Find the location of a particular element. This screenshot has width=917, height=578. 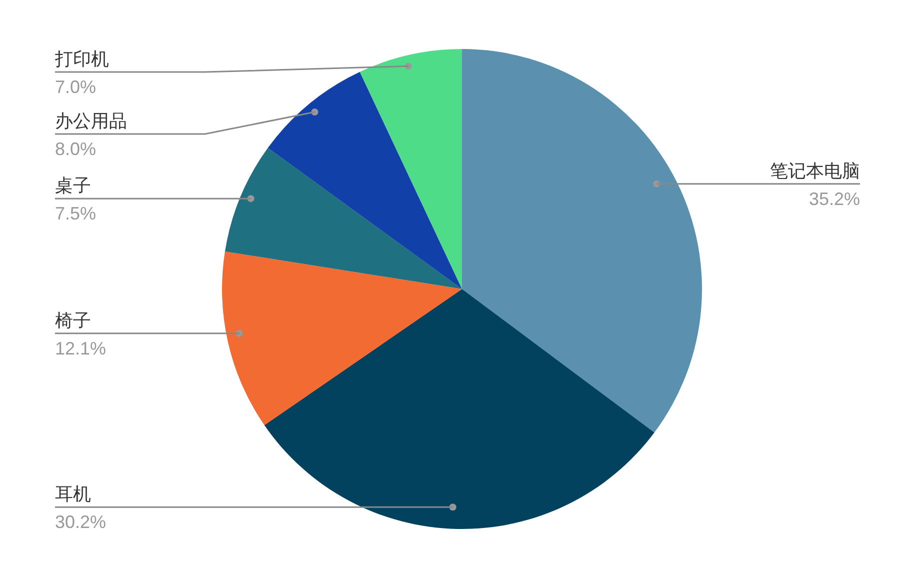

slice-label: 桌子 is located at coordinates (73, 186).